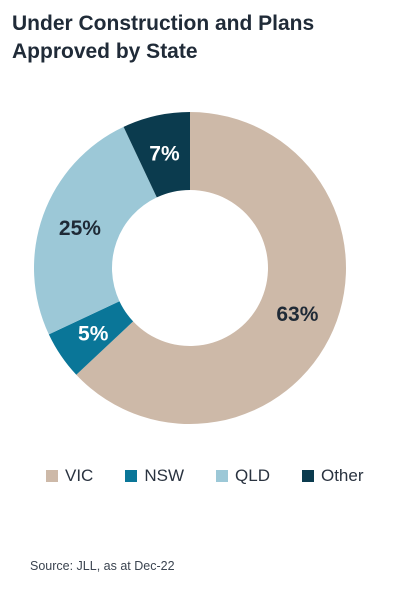  I want to click on data-label-qld: 25%, so click(80, 228).